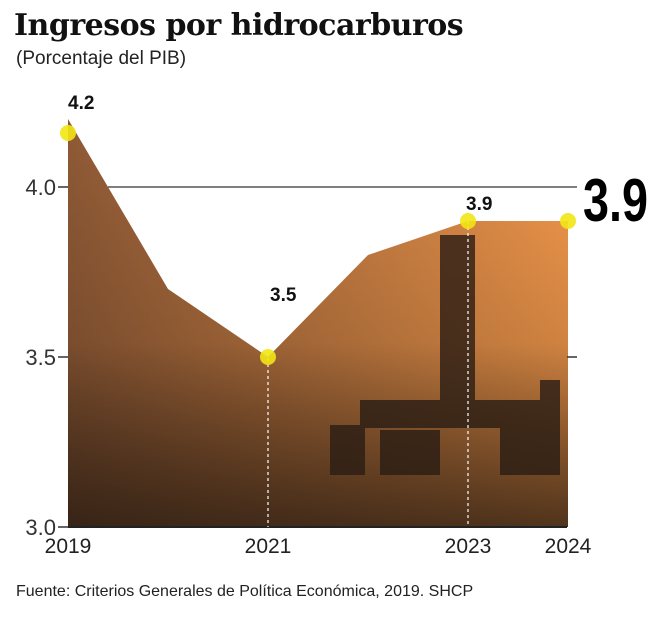 Image resolution: width=665 pixels, height=620 pixels. What do you see at coordinates (283, 295) in the screenshot?
I see `data-label: 3.5` at bounding box center [283, 295].